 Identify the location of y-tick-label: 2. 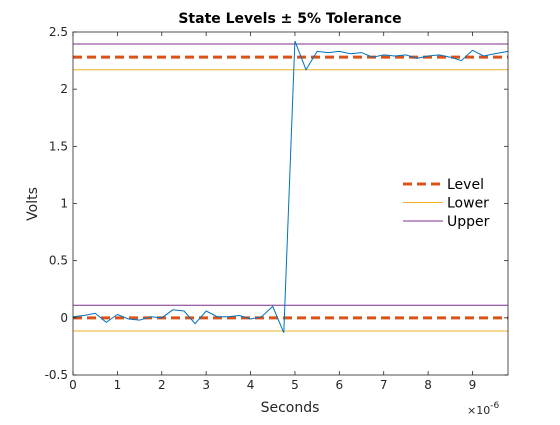
(64, 89).